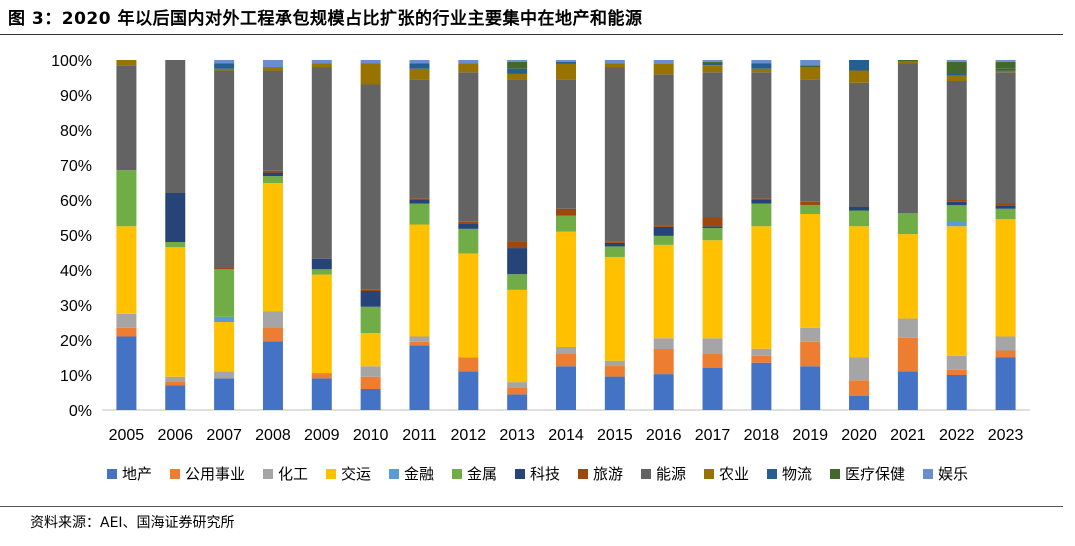 This screenshot has height=546, width=1075. Describe the element at coordinates (325, 19) in the screenshot. I see `figure-title: 图 3：2020 年以后国内对外工程承包规模占比扩张的行业主要集中在地产和能源` at that location.